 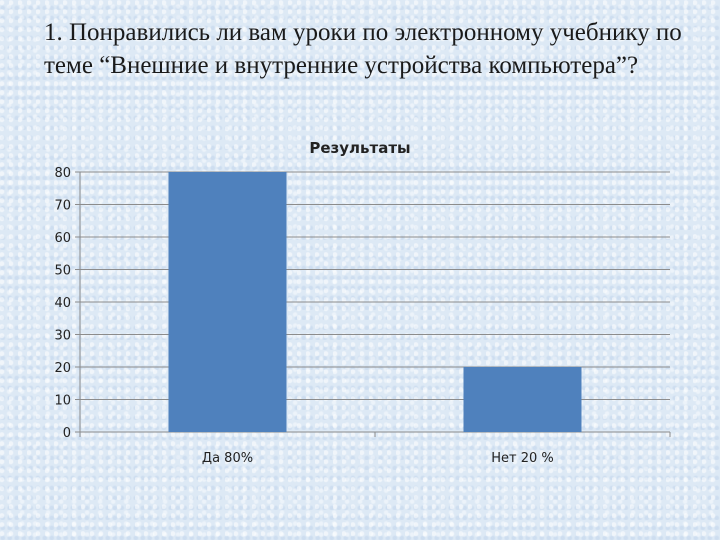 I want to click on y-tick-label: 70, so click(x=62, y=206).